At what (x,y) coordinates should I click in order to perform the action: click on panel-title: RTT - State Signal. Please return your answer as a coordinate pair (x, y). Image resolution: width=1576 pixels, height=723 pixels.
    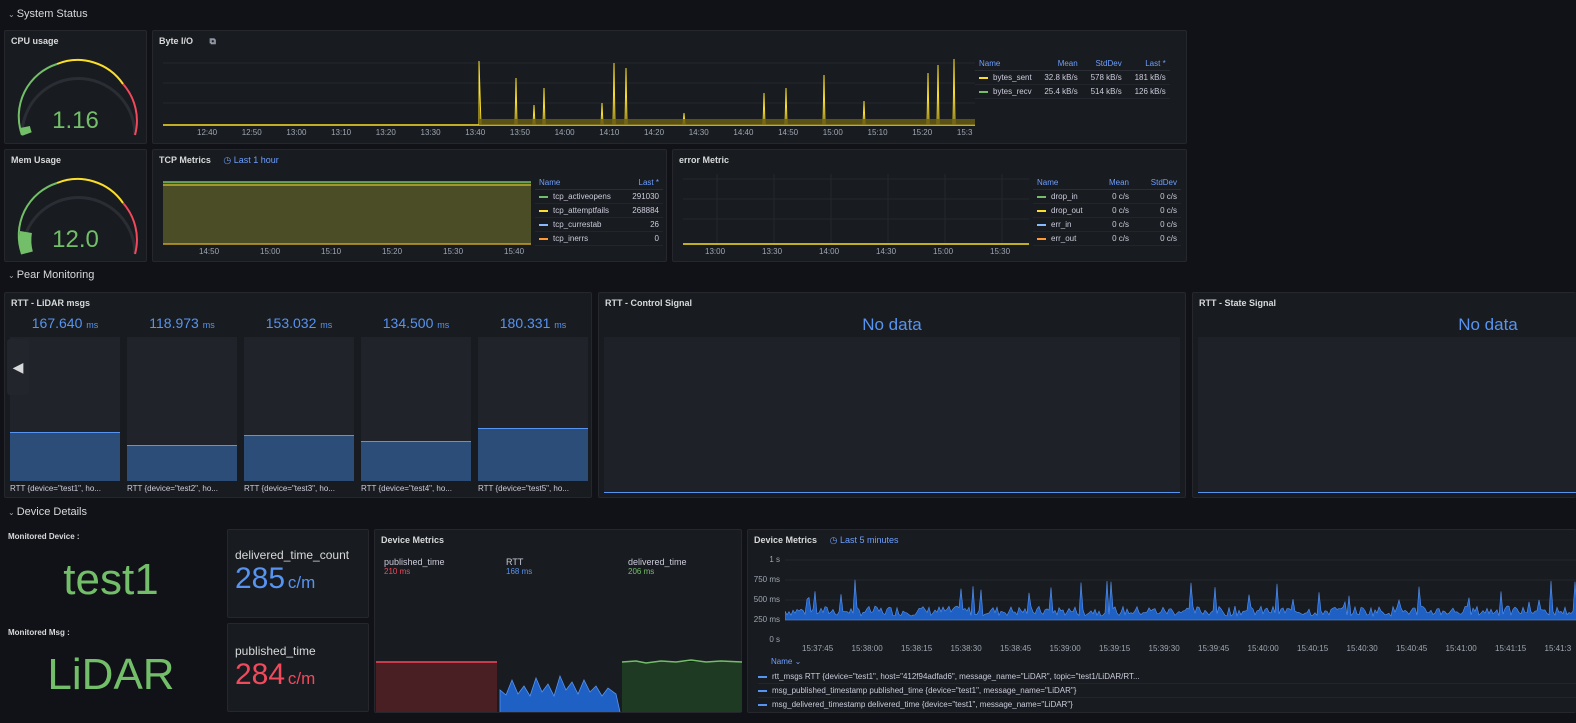
    Looking at the image, I should click on (1238, 303).